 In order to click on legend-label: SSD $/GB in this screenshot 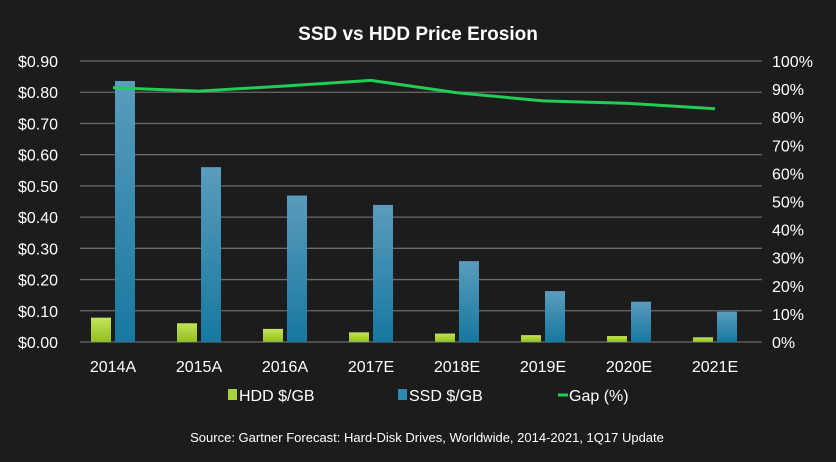, I will do `click(446, 396)`.